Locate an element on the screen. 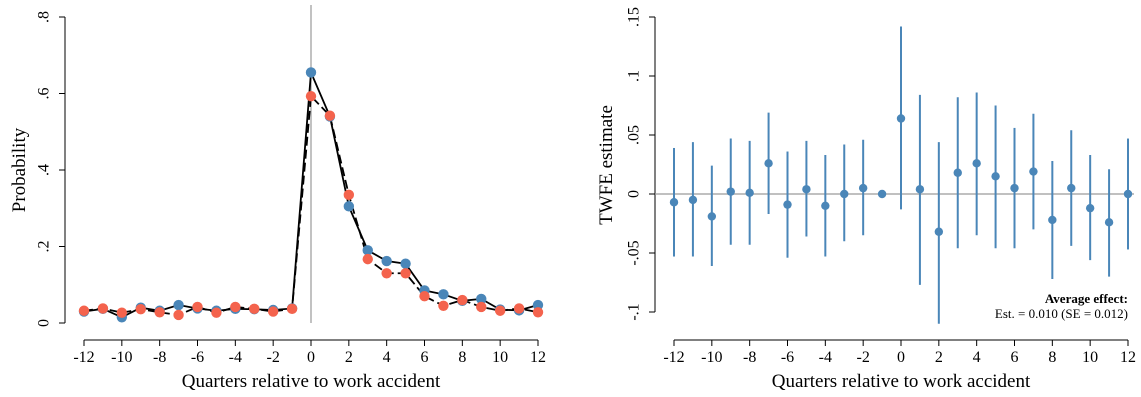  left-x-axis: -12 -10 -8 -6 -4 -2 0 2 4 6 8 10 12 is located at coordinates (309, 353).